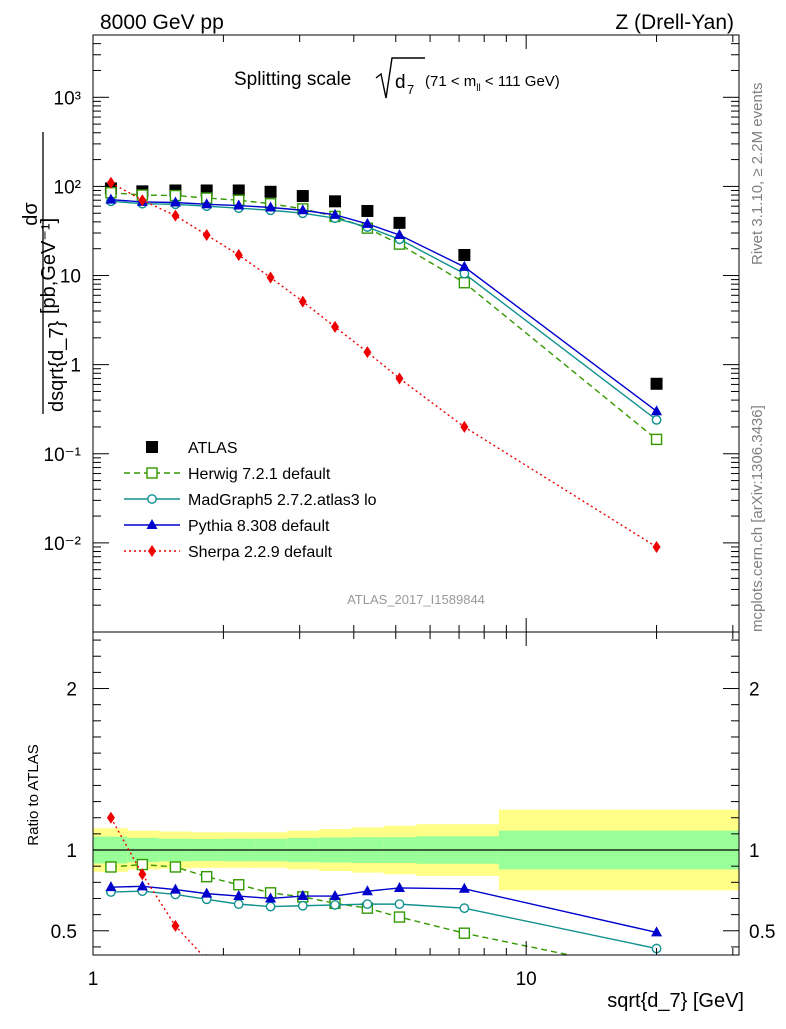  Describe the element at coordinates (152, 447) in the screenshot. I see `legend-atlas-marker` at that location.